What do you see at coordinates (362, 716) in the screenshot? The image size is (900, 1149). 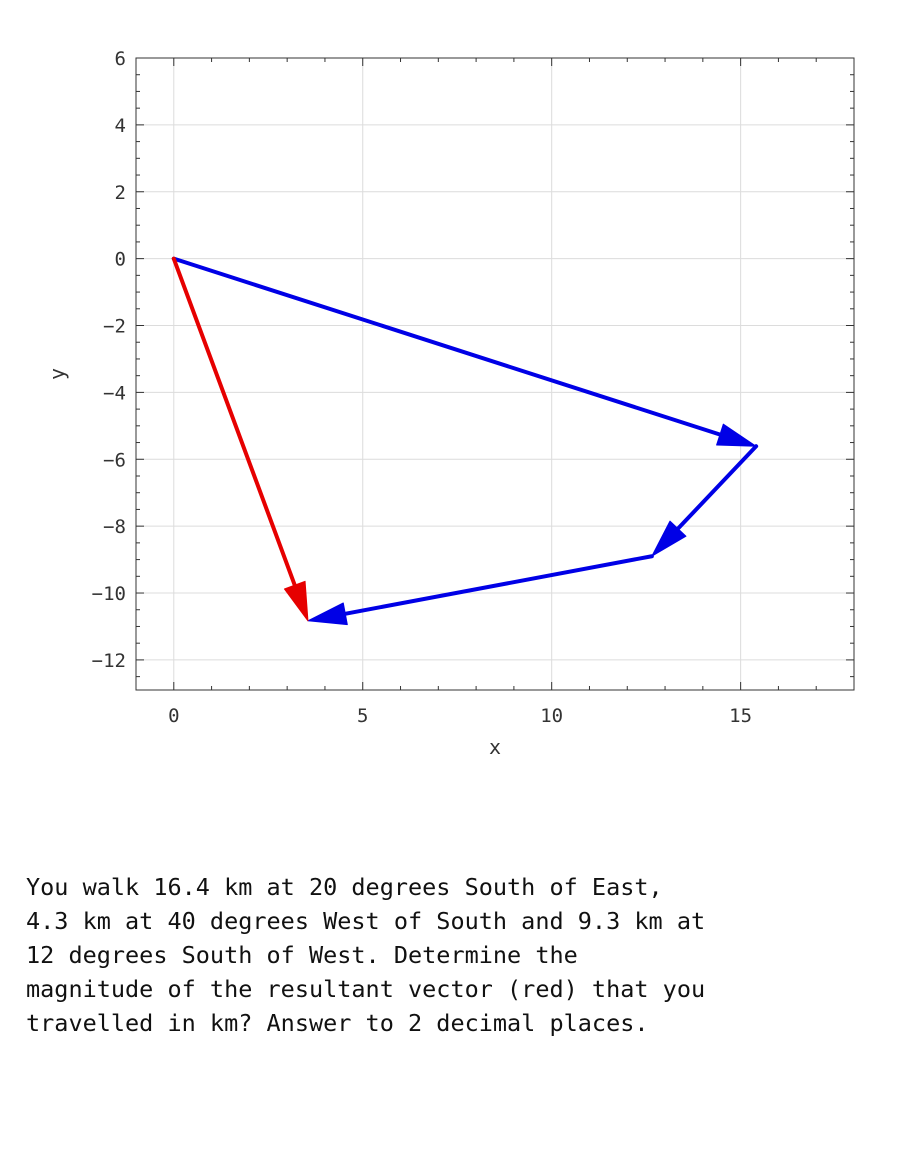 I see `x-tick-label: 5` at bounding box center [362, 716].